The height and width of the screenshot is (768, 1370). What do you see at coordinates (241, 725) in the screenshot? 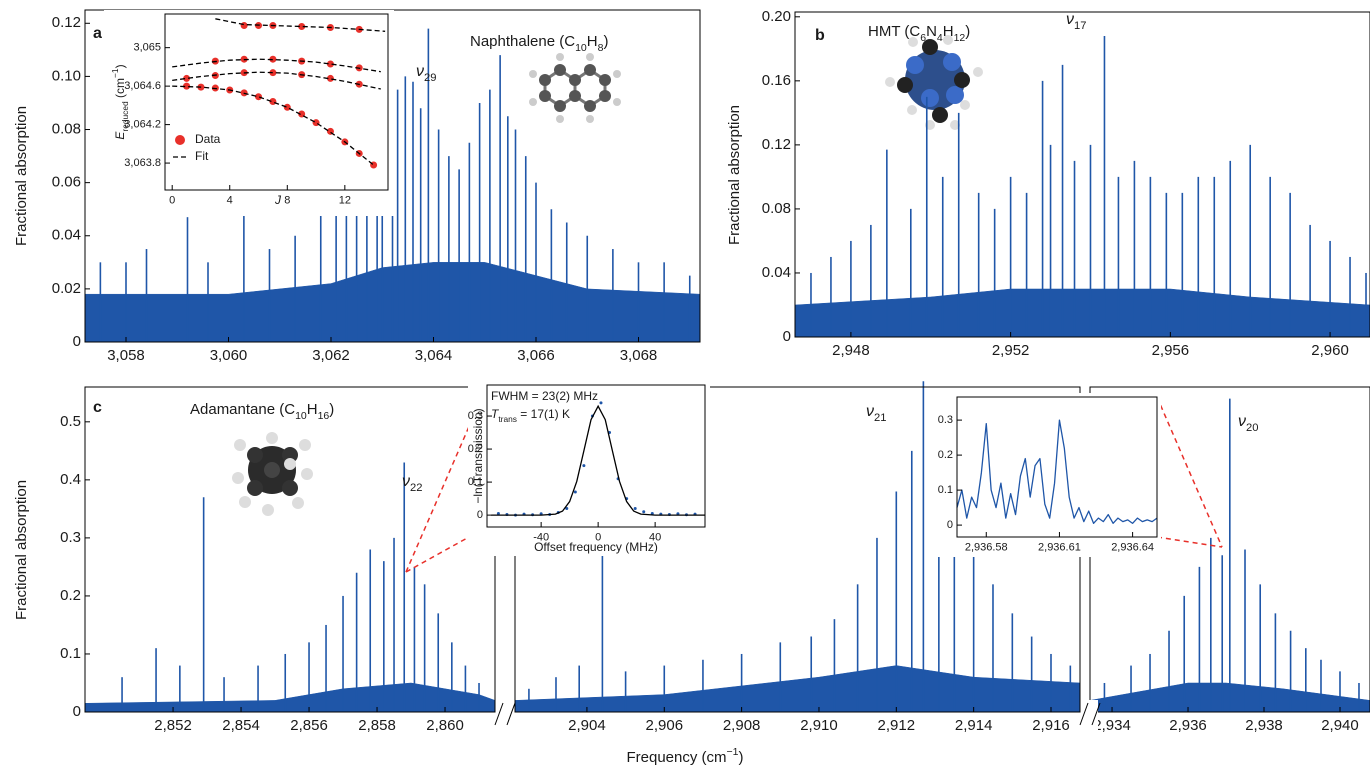
I see `x-tick-label: 2,854` at bounding box center [241, 725].